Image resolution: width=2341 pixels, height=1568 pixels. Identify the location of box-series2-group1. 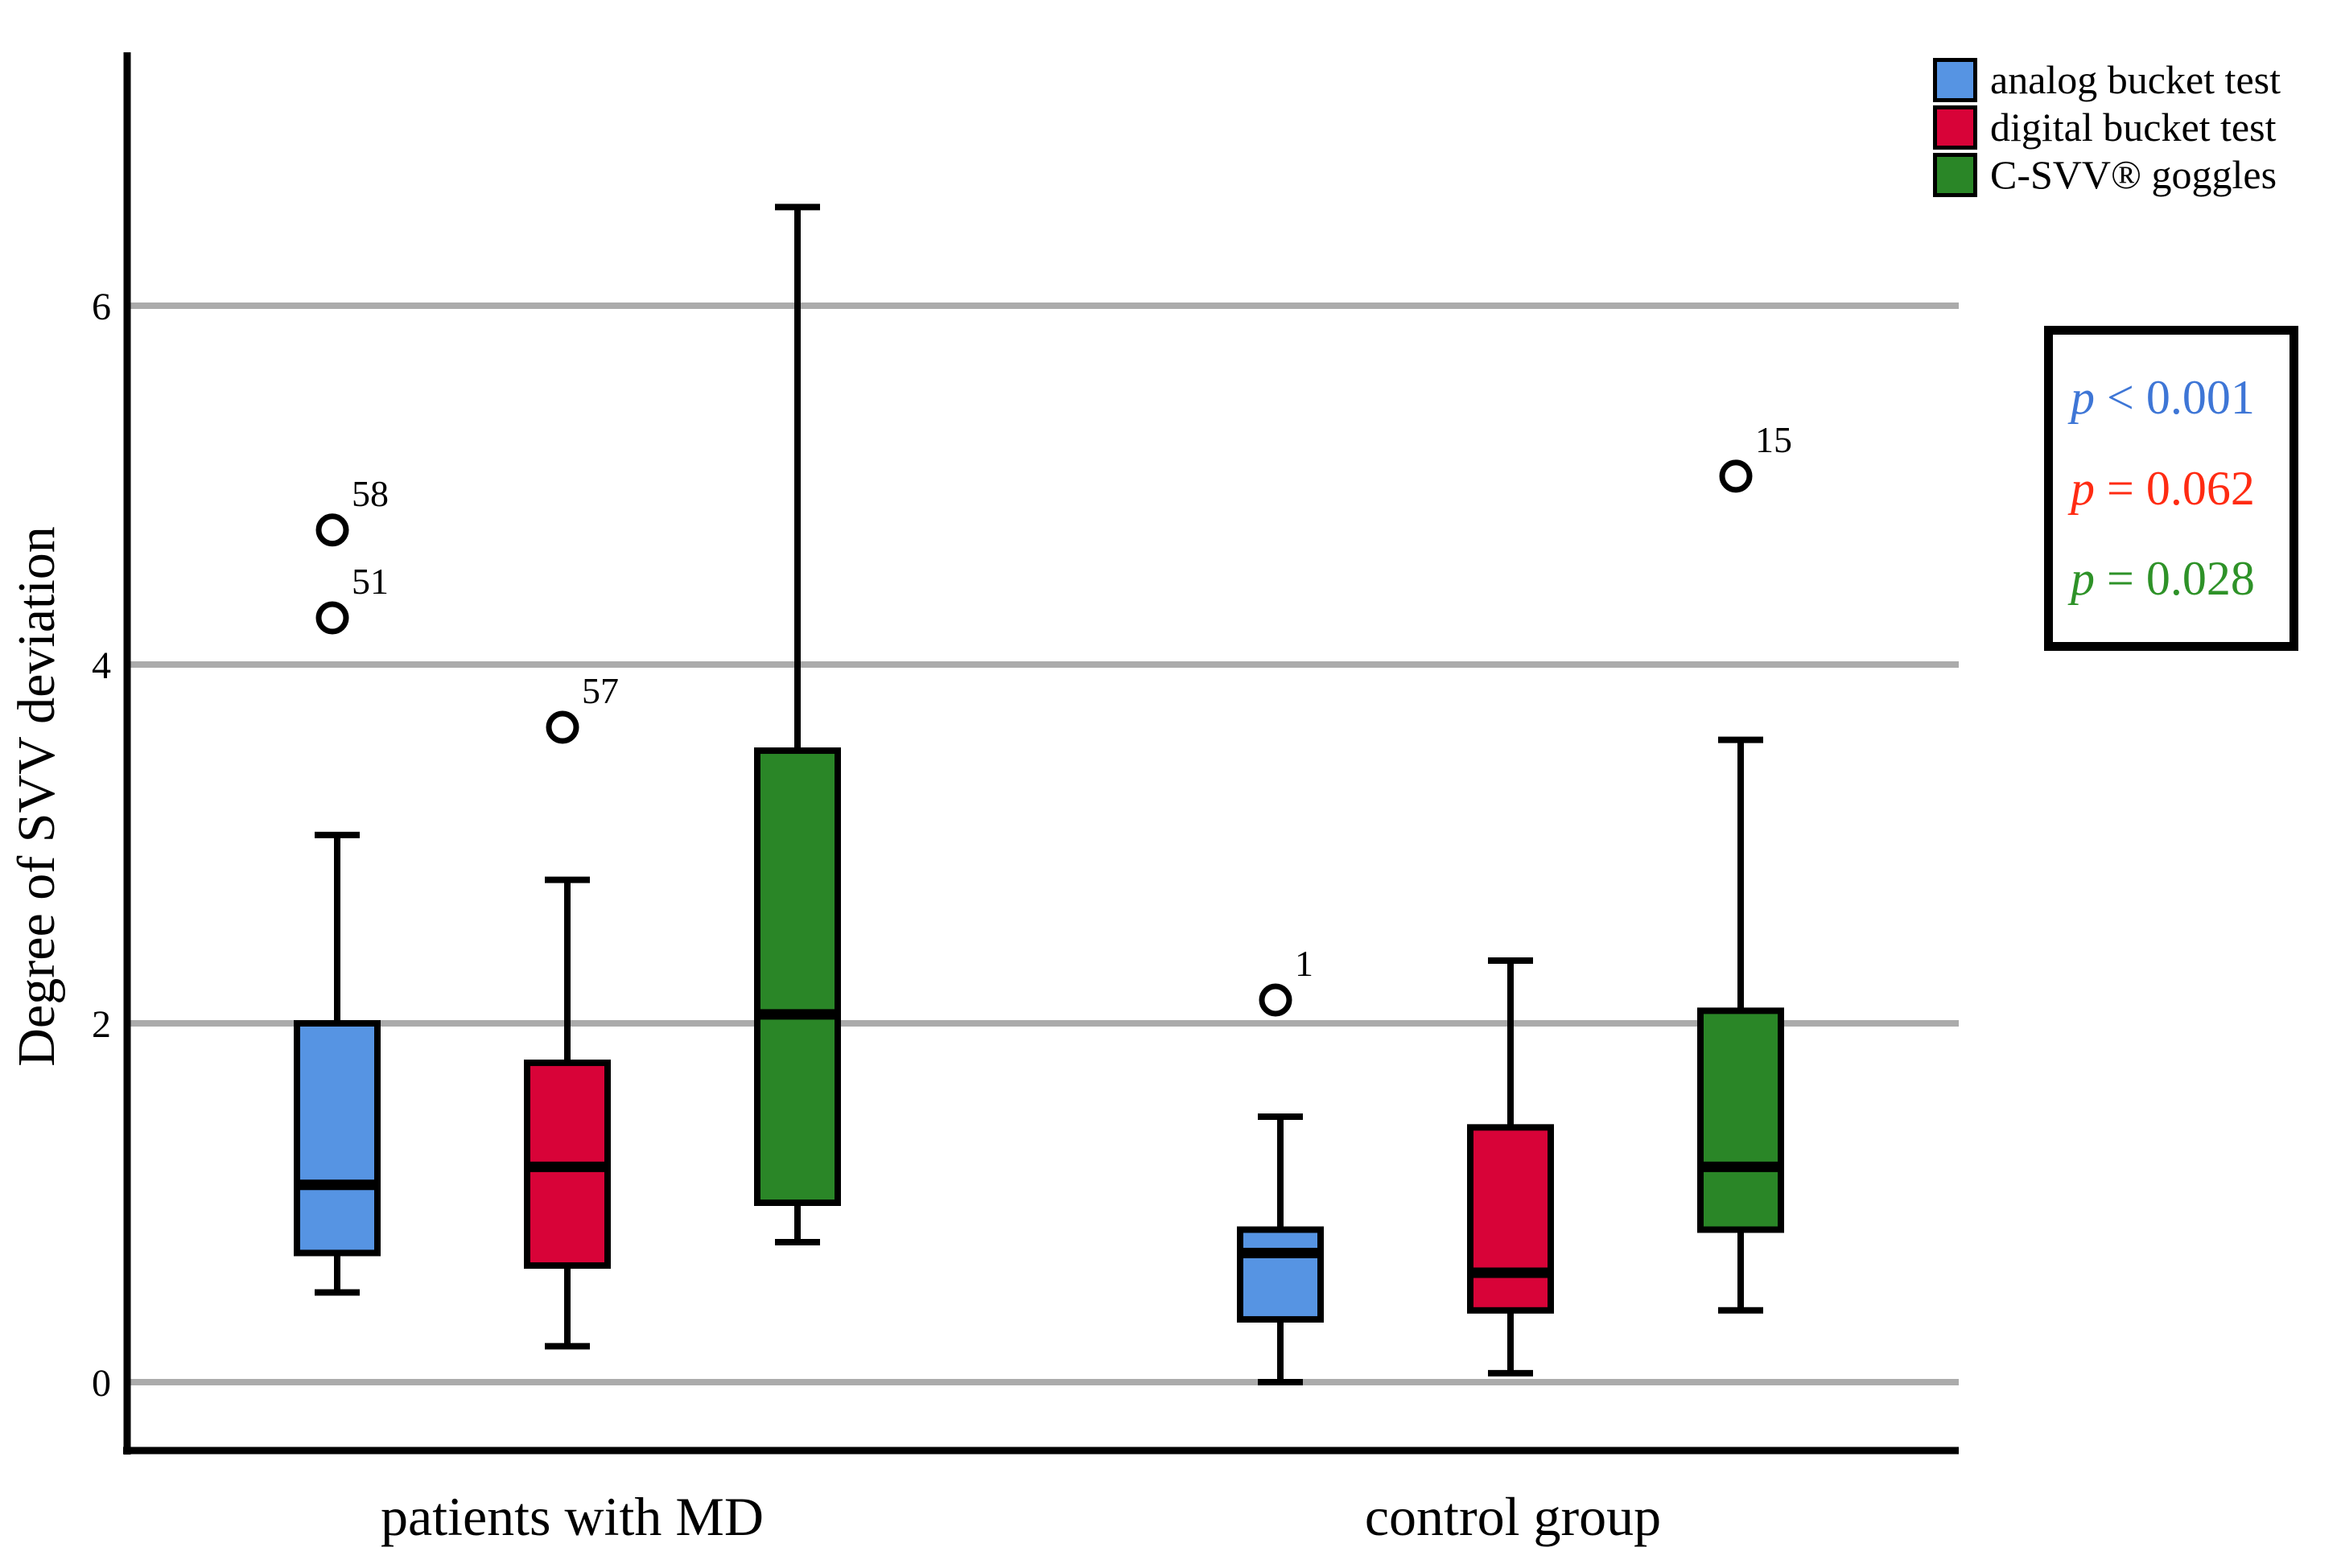
(1740, 1120).